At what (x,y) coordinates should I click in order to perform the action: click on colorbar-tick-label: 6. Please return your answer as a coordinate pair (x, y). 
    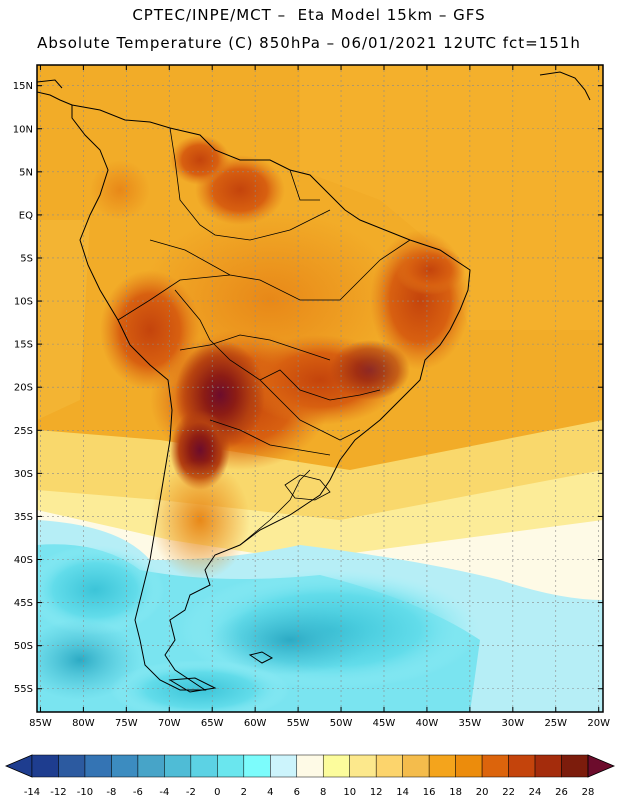
    Looking at the image, I should click on (297, 792).